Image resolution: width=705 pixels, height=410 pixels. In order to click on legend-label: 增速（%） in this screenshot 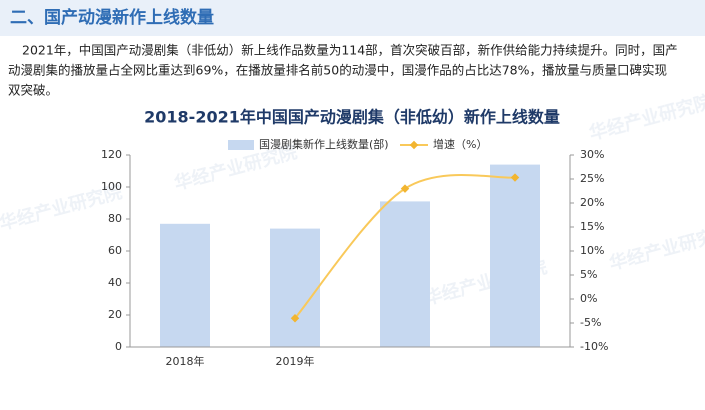, I will do `click(460, 144)`.